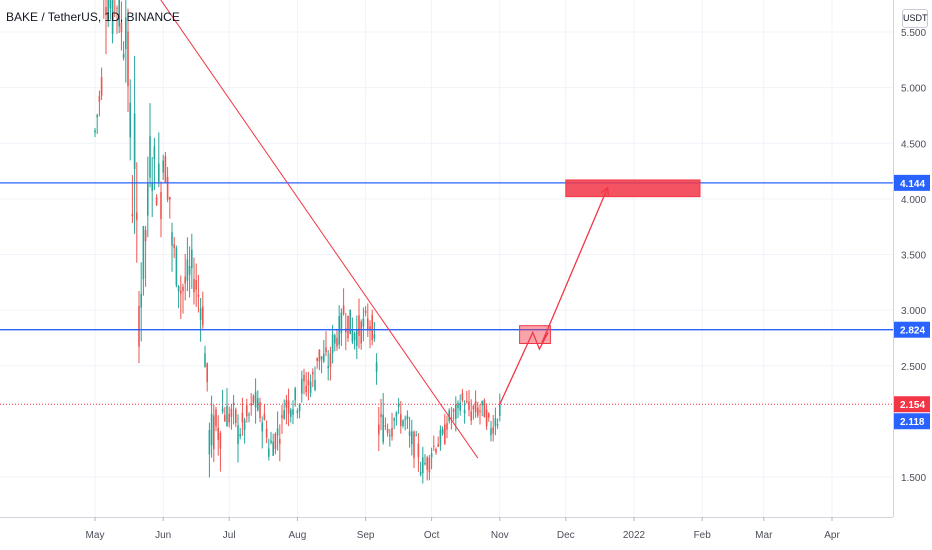 Image resolution: width=932 pixels, height=550 pixels. Describe the element at coordinates (229, 535) in the screenshot. I see `time-axis-label: Jul` at that location.